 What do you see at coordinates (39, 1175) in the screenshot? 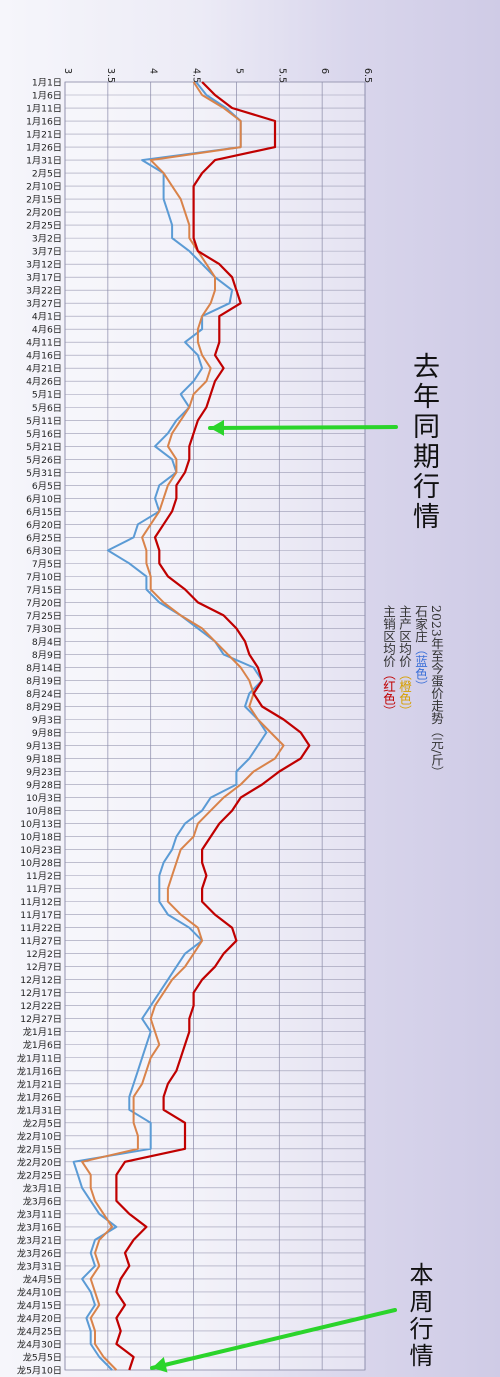
I see `category-label: 龙2月25日` at bounding box center [39, 1175].